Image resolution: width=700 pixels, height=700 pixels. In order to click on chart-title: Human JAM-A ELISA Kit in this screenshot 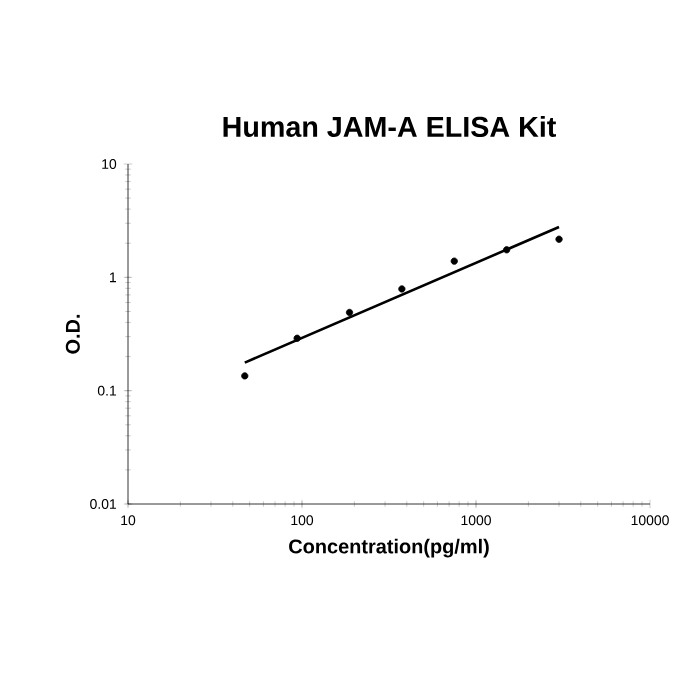, I will do `click(389, 126)`.